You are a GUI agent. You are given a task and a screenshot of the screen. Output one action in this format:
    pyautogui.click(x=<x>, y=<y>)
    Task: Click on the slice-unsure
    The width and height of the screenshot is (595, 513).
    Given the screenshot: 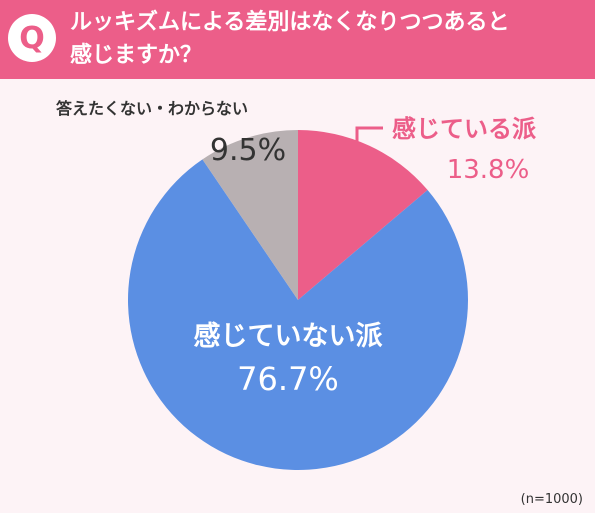 What is the action you would take?
    pyautogui.click(x=250, y=215)
    